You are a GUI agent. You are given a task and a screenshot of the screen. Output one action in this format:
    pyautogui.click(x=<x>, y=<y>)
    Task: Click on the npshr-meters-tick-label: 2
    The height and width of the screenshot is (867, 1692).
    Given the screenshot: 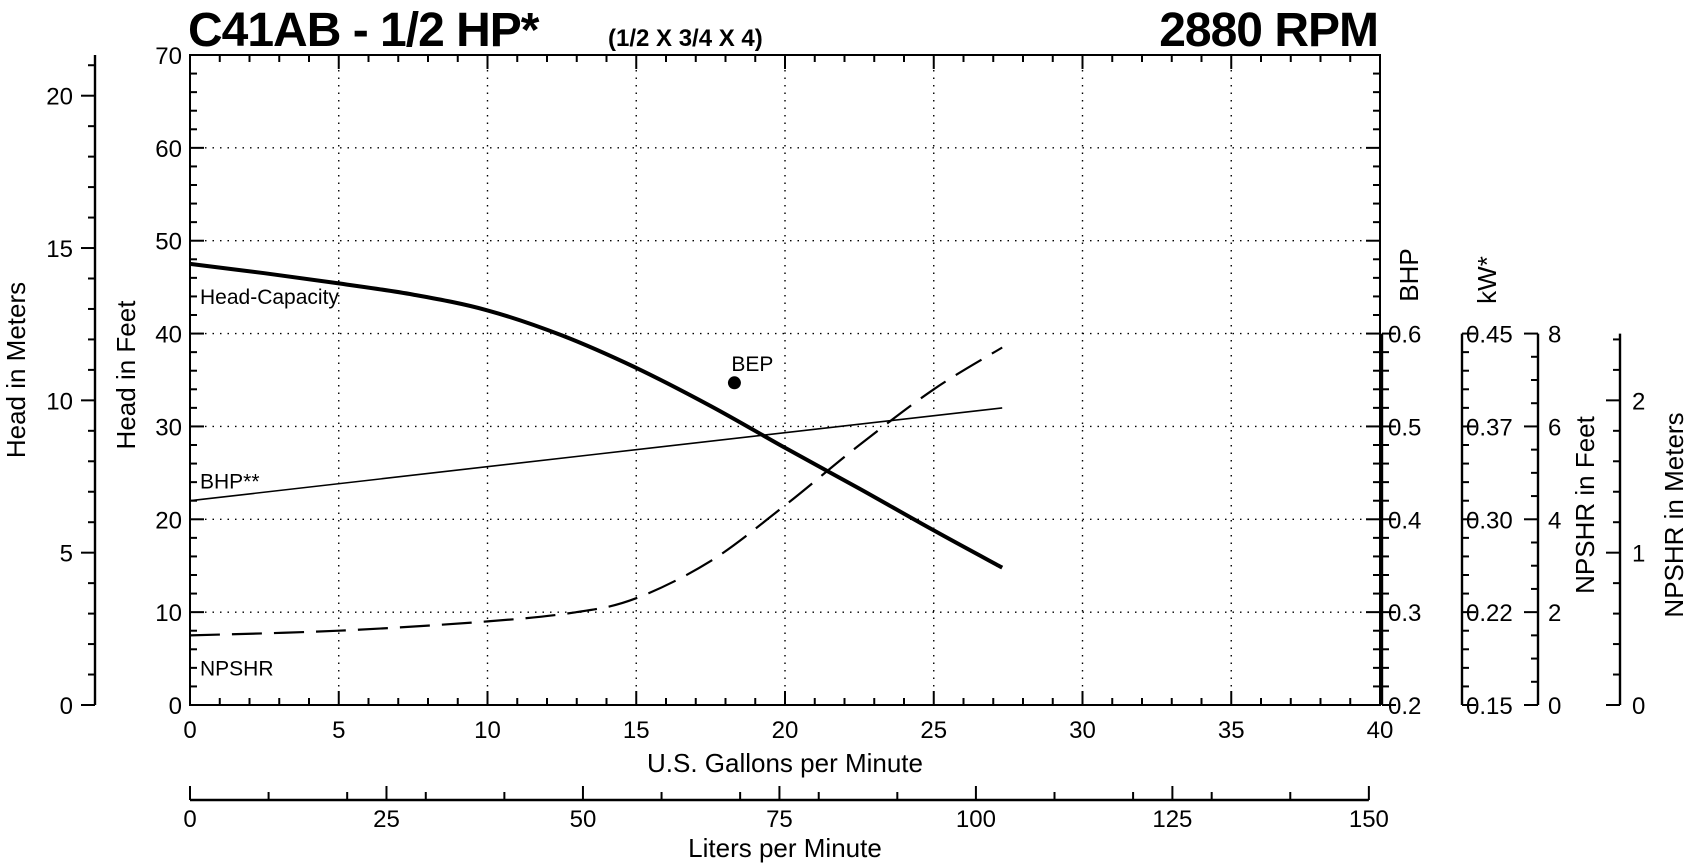 What is the action you would take?
    pyautogui.click(x=1638, y=401)
    